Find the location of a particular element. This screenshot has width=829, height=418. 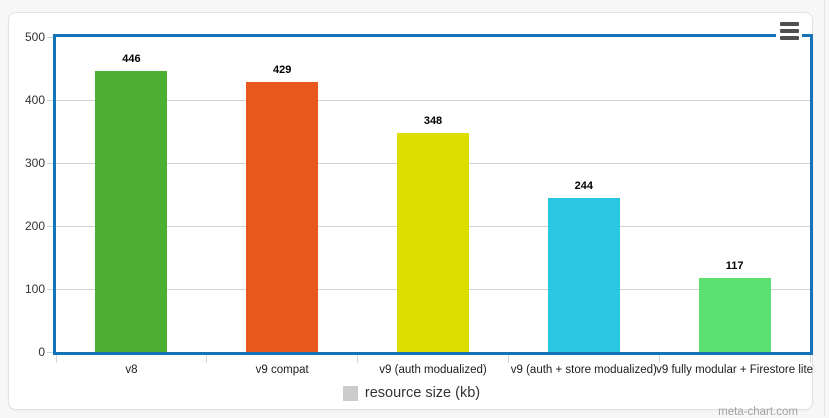

bar-v8 is located at coordinates (131, 211).